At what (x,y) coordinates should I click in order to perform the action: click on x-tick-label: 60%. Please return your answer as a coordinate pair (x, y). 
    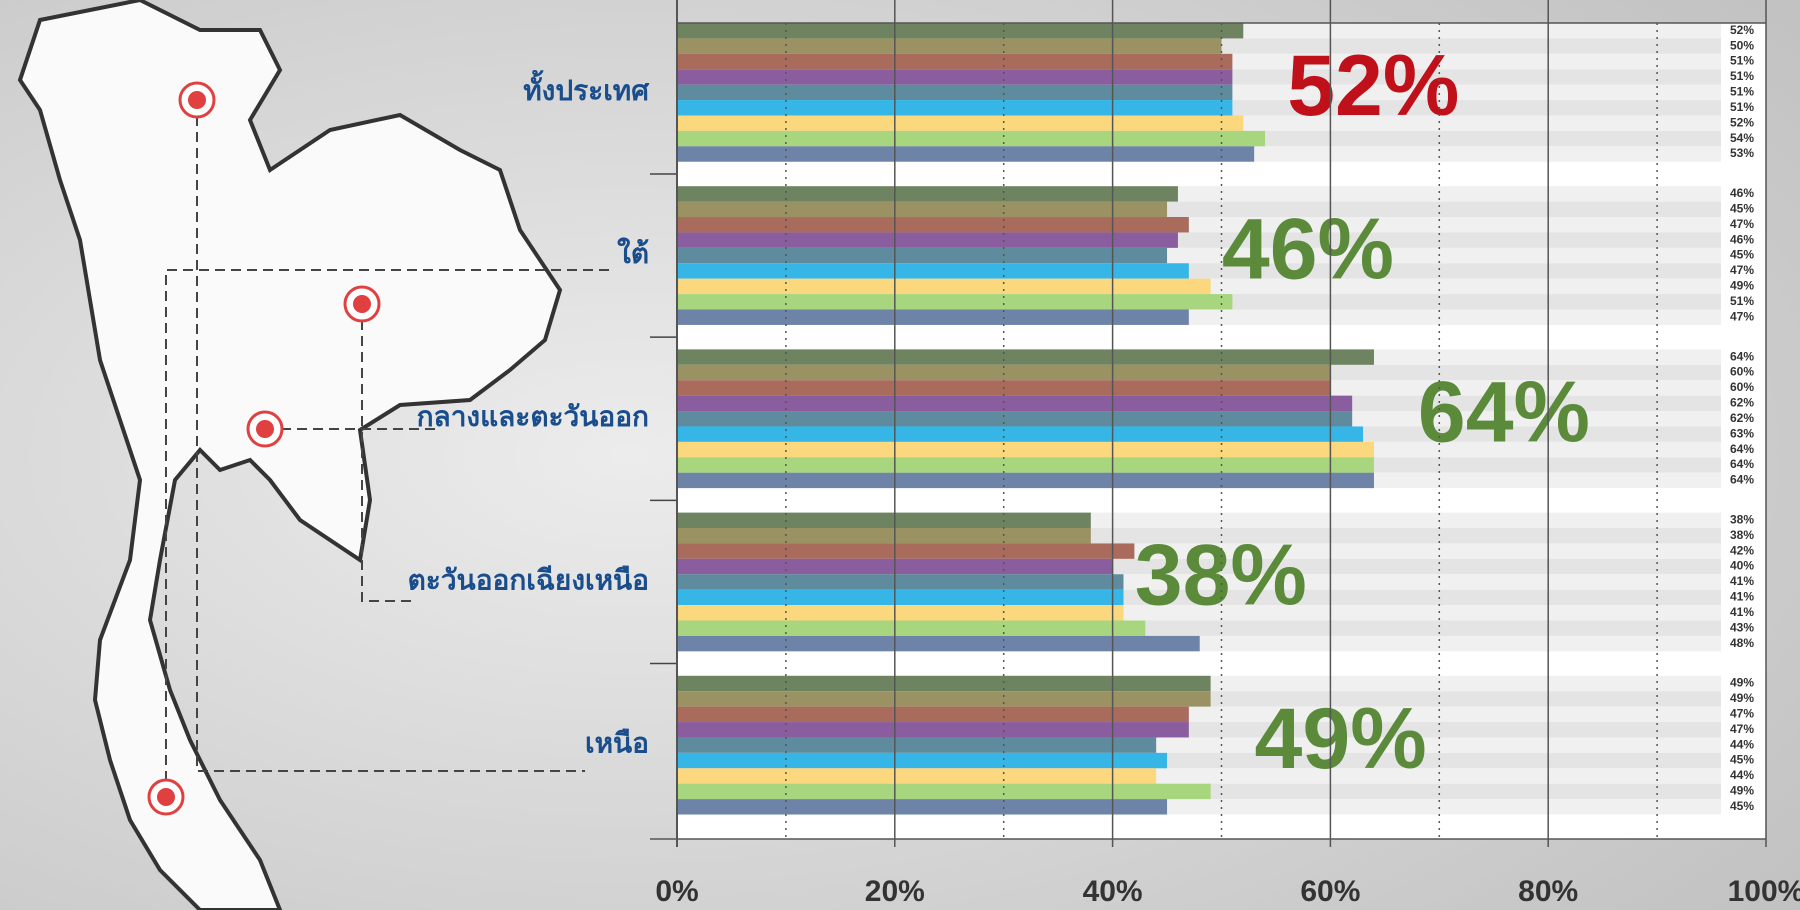
    Looking at the image, I should click on (1330, 891).